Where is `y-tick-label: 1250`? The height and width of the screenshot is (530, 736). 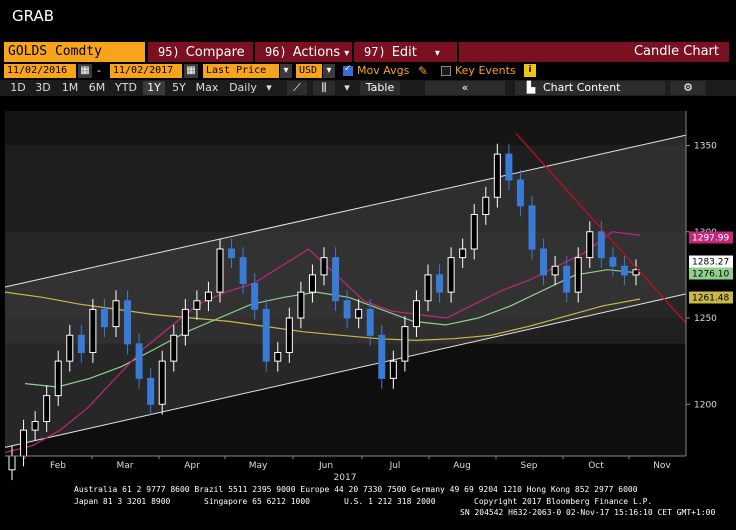 y-tick-label: 1250 is located at coordinates (705, 319).